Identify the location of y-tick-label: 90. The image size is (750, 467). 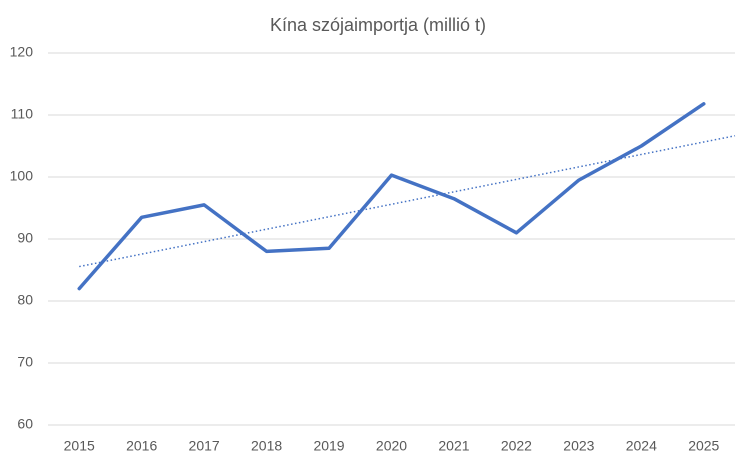
(25, 238).